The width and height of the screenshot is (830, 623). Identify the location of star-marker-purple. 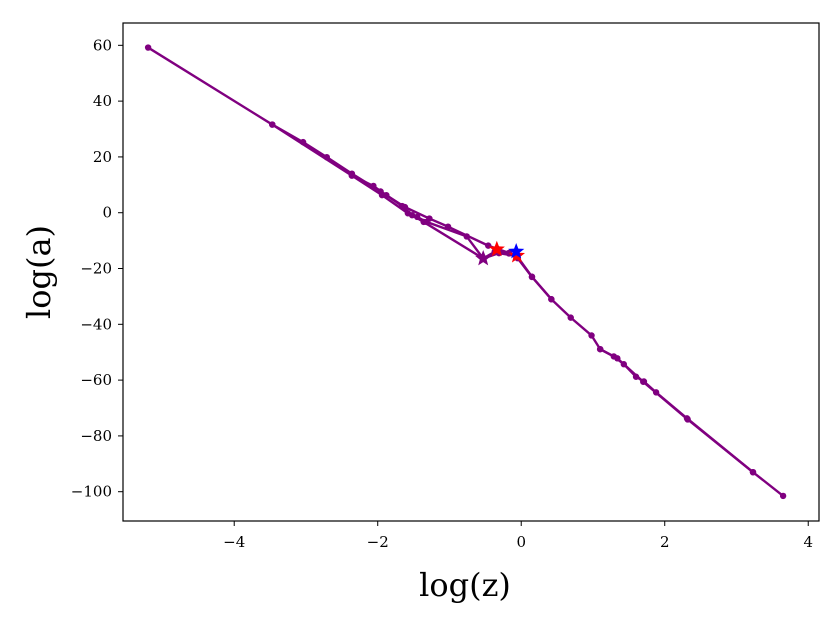
(483, 257).